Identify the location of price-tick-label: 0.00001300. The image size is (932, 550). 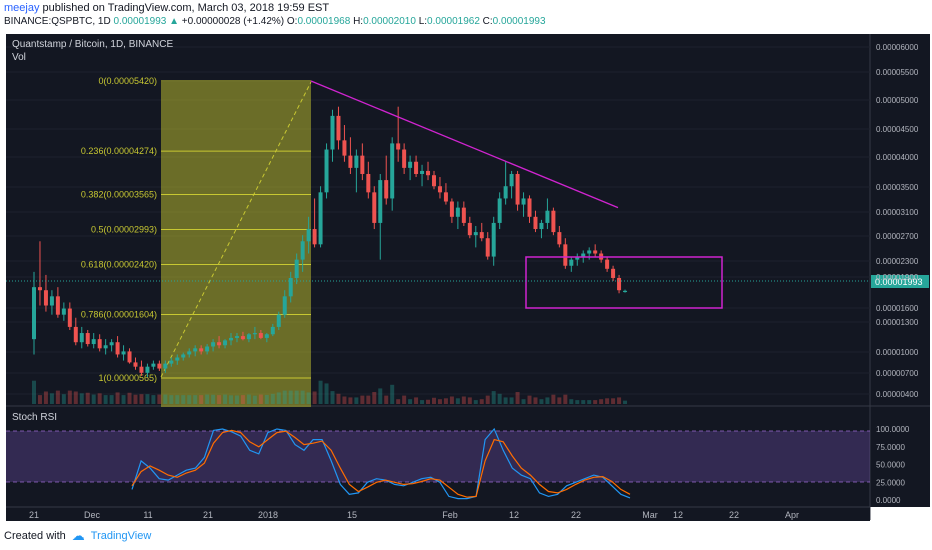
(897, 322).